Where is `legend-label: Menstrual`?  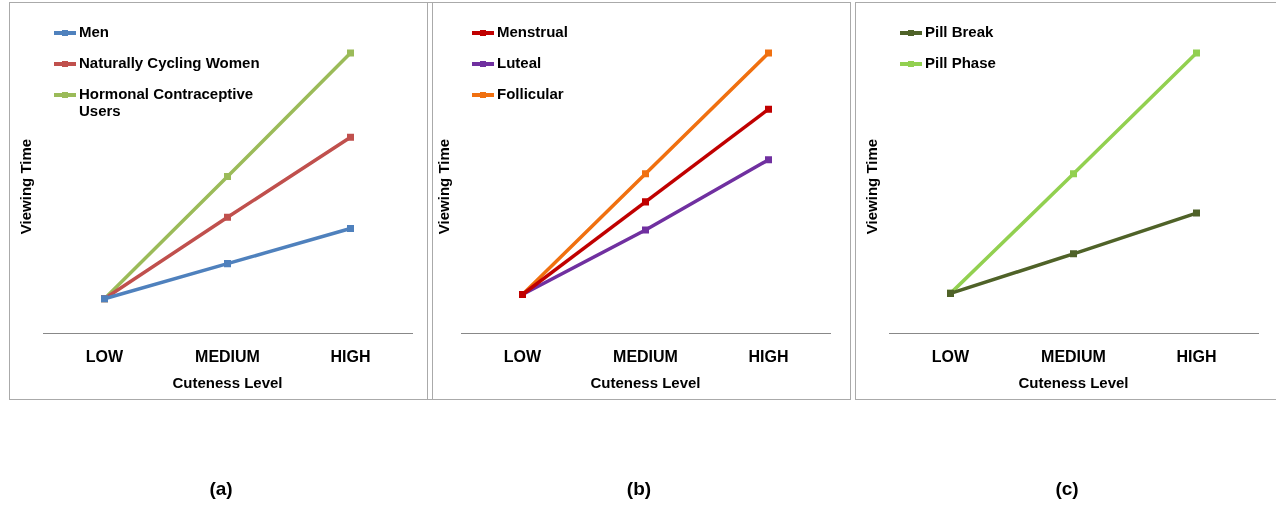 legend-label: Menstrual is located at coordinates (532, 31).